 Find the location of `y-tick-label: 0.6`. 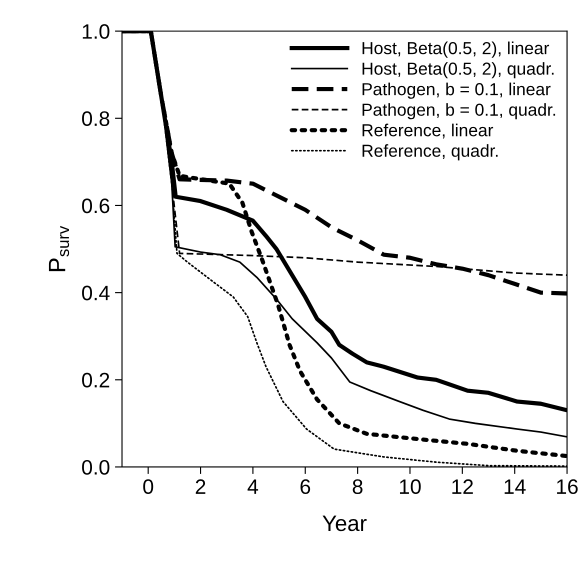

y-tick-label: 0.6 is located at coordinates (96, 206).